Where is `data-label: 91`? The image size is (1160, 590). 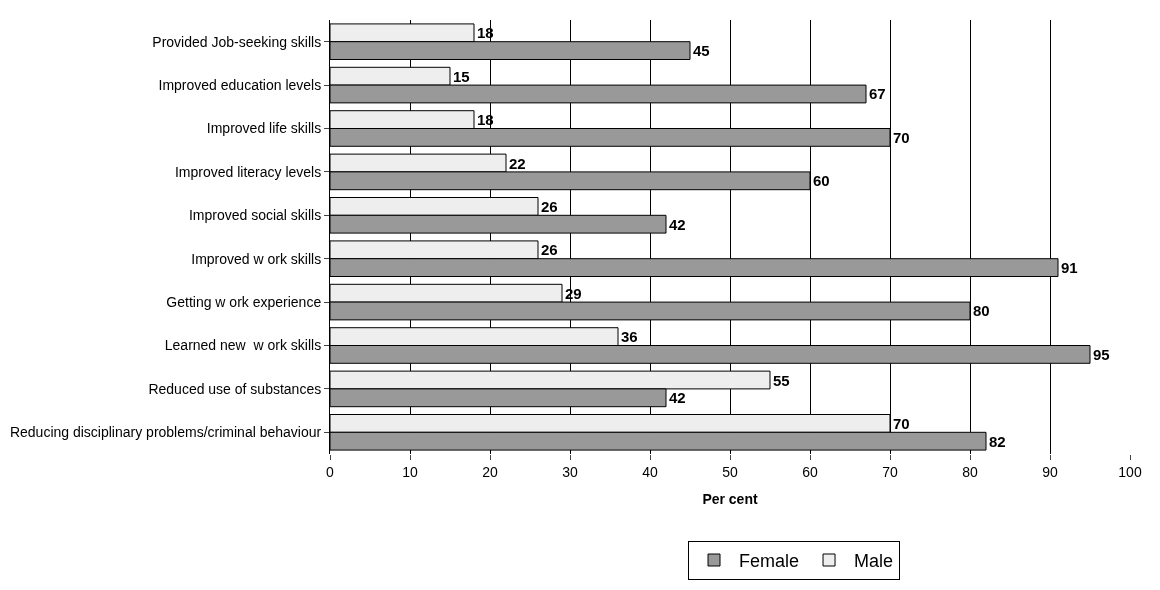
data-label: 91 is located at coordinates (1069, 268).